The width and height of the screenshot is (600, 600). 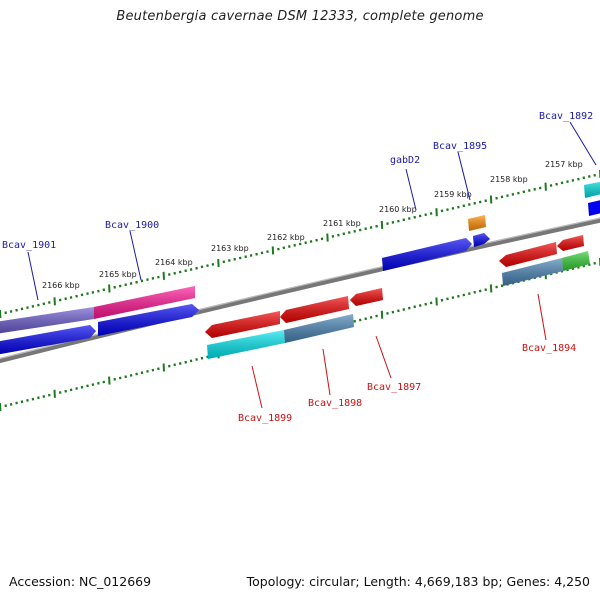 What do you see at coordinates (566, 116) in the screenshot?
I see `gene-label-bcav-1892: Bcav_1892` at bounding box center [566, 116].